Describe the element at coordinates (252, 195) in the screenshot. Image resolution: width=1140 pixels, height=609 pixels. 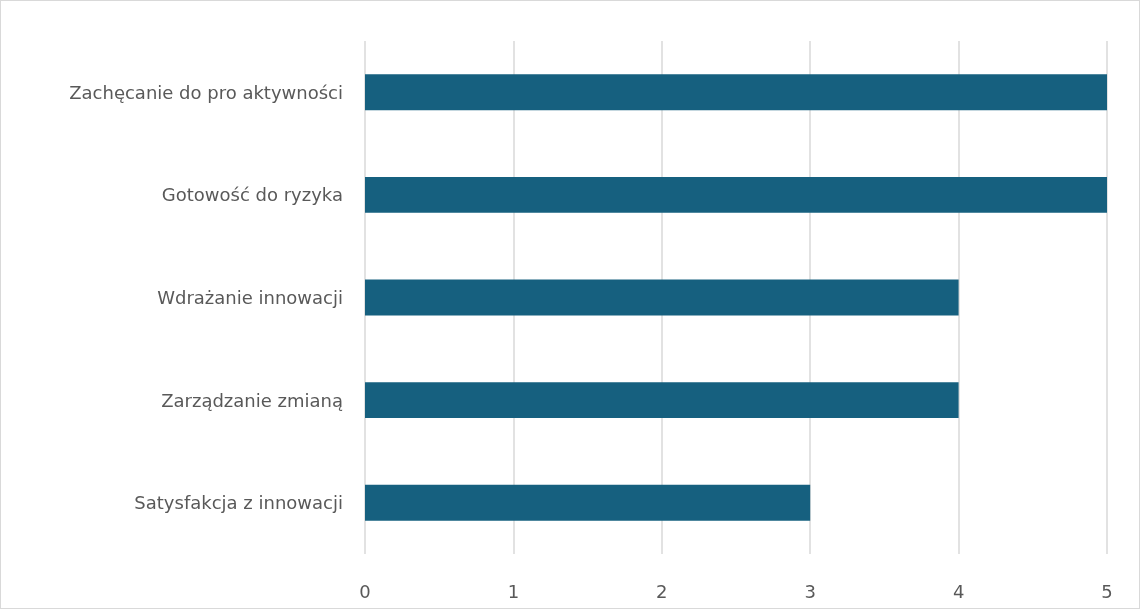
I see `y-tick-label: Gotowość do ryzyka` at that location.